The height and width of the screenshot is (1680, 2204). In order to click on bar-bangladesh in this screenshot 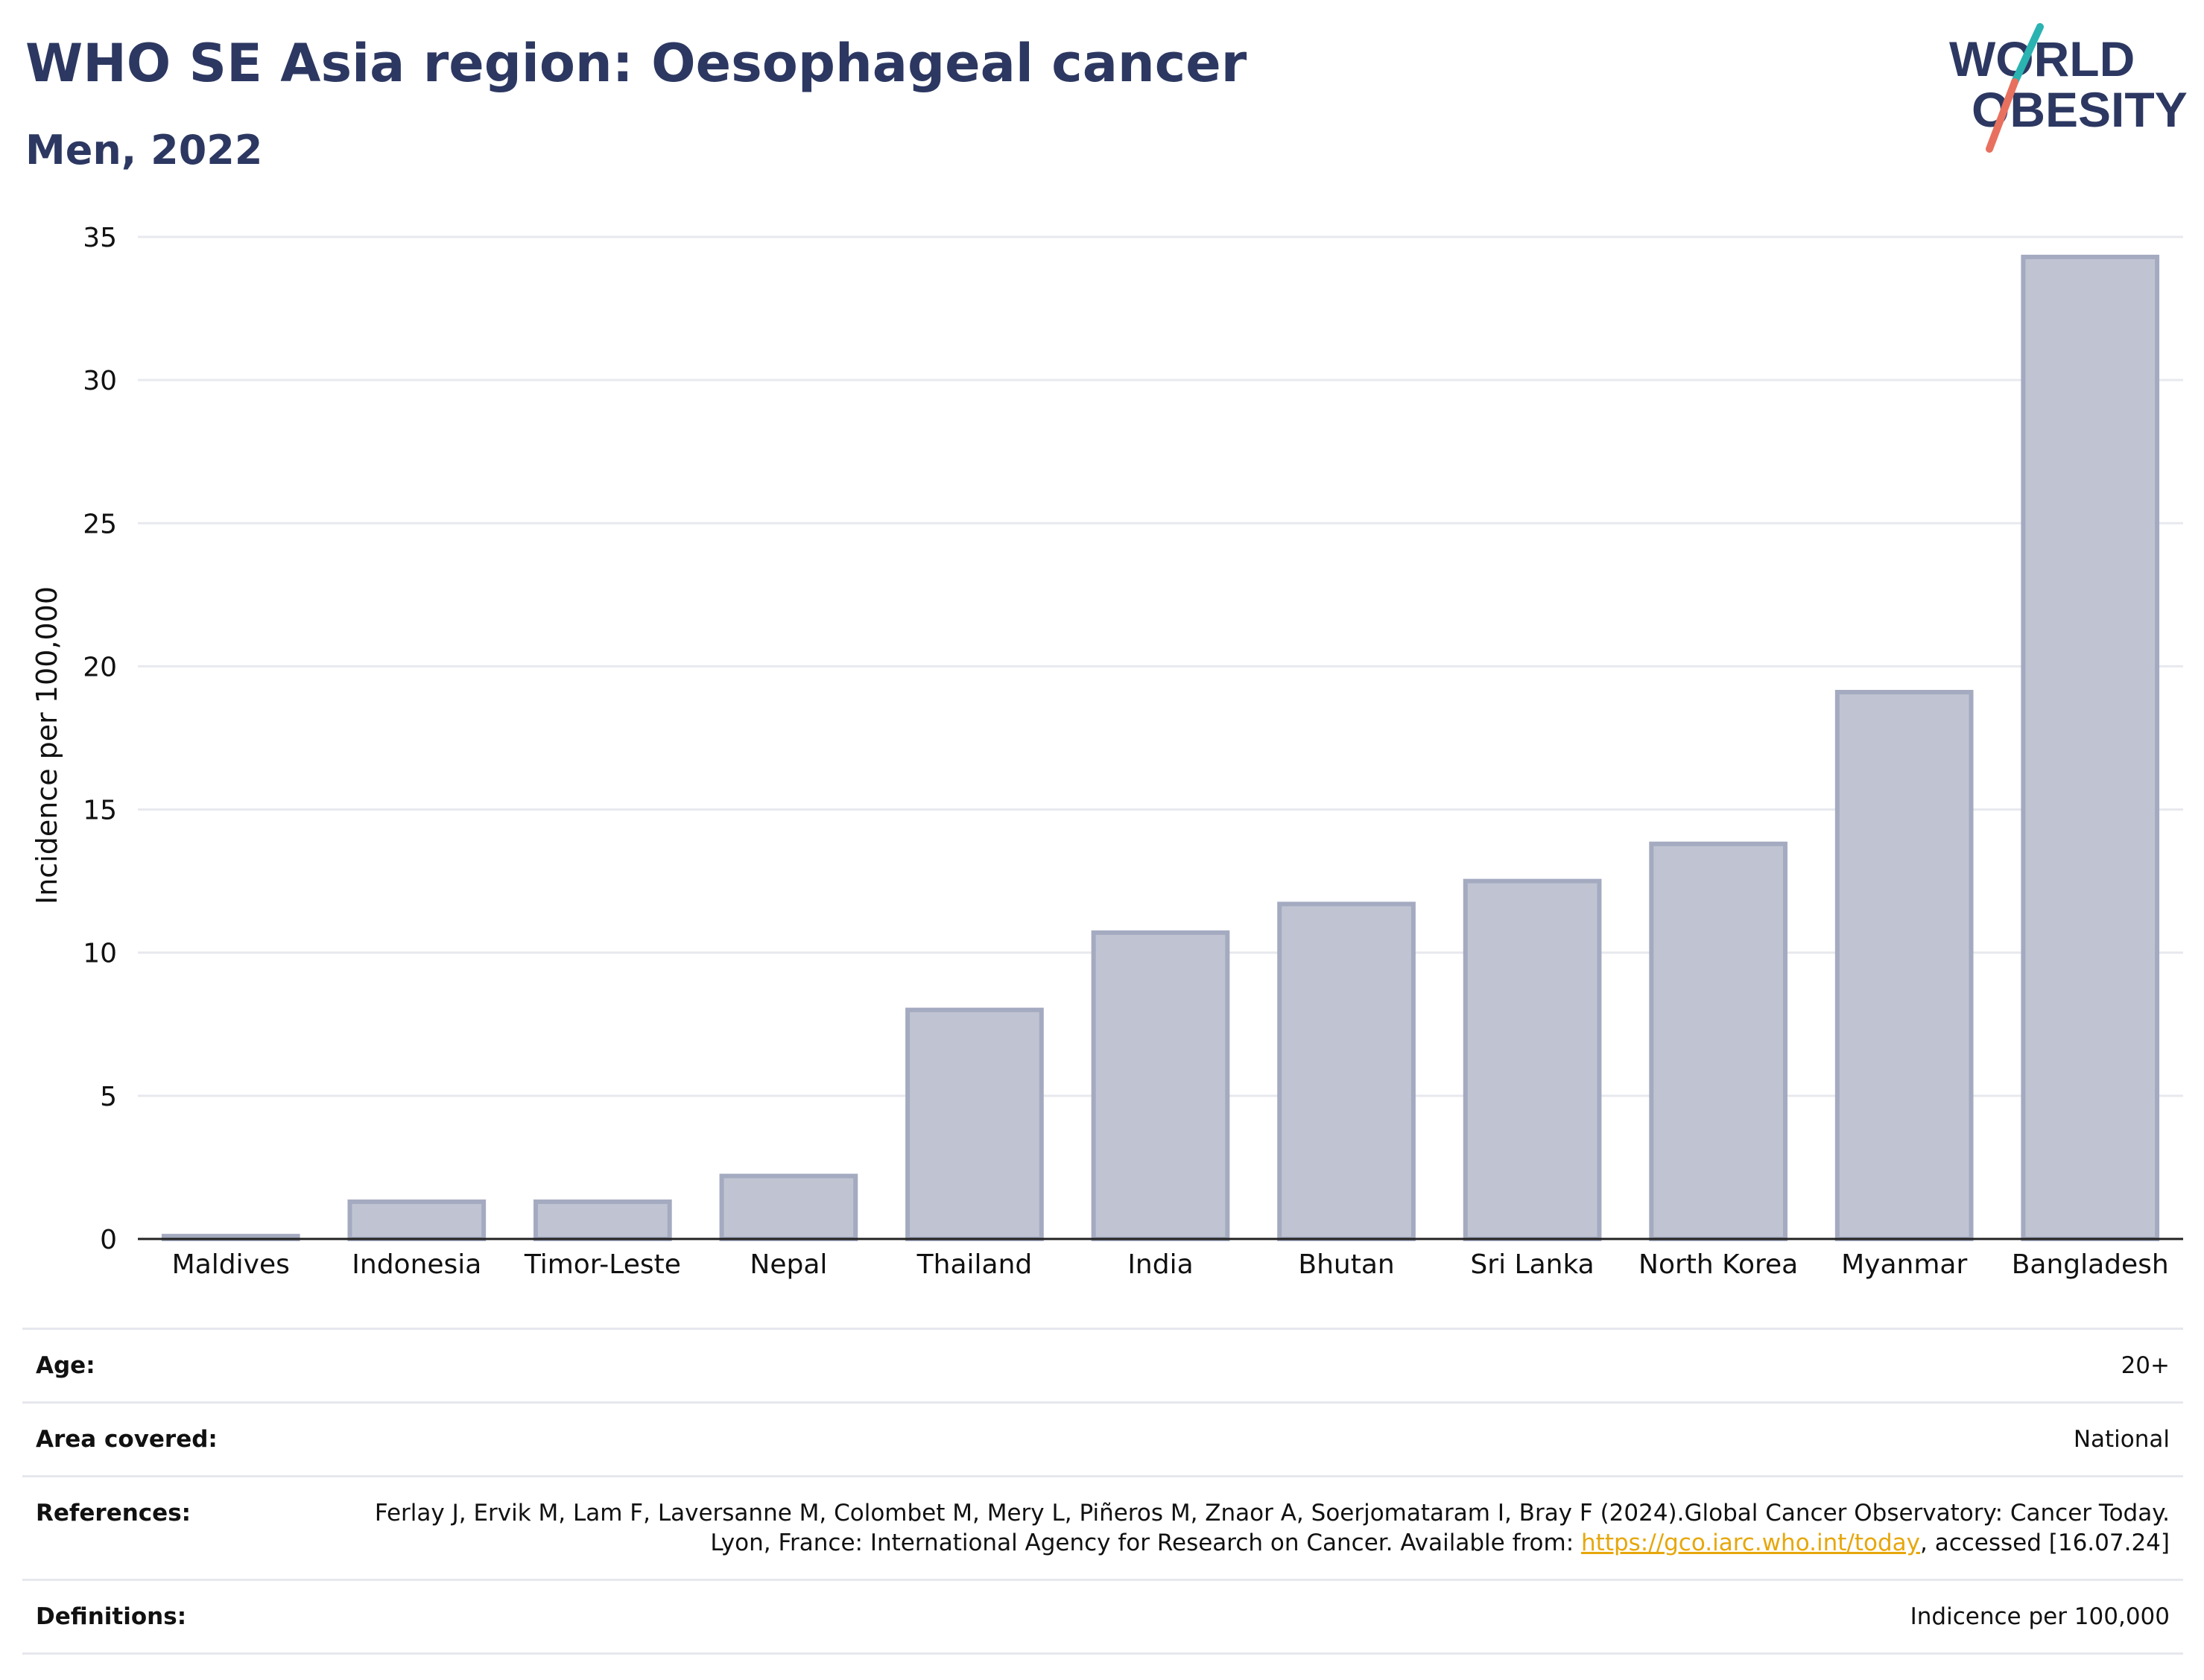, I will do `click(2090, 747)`.